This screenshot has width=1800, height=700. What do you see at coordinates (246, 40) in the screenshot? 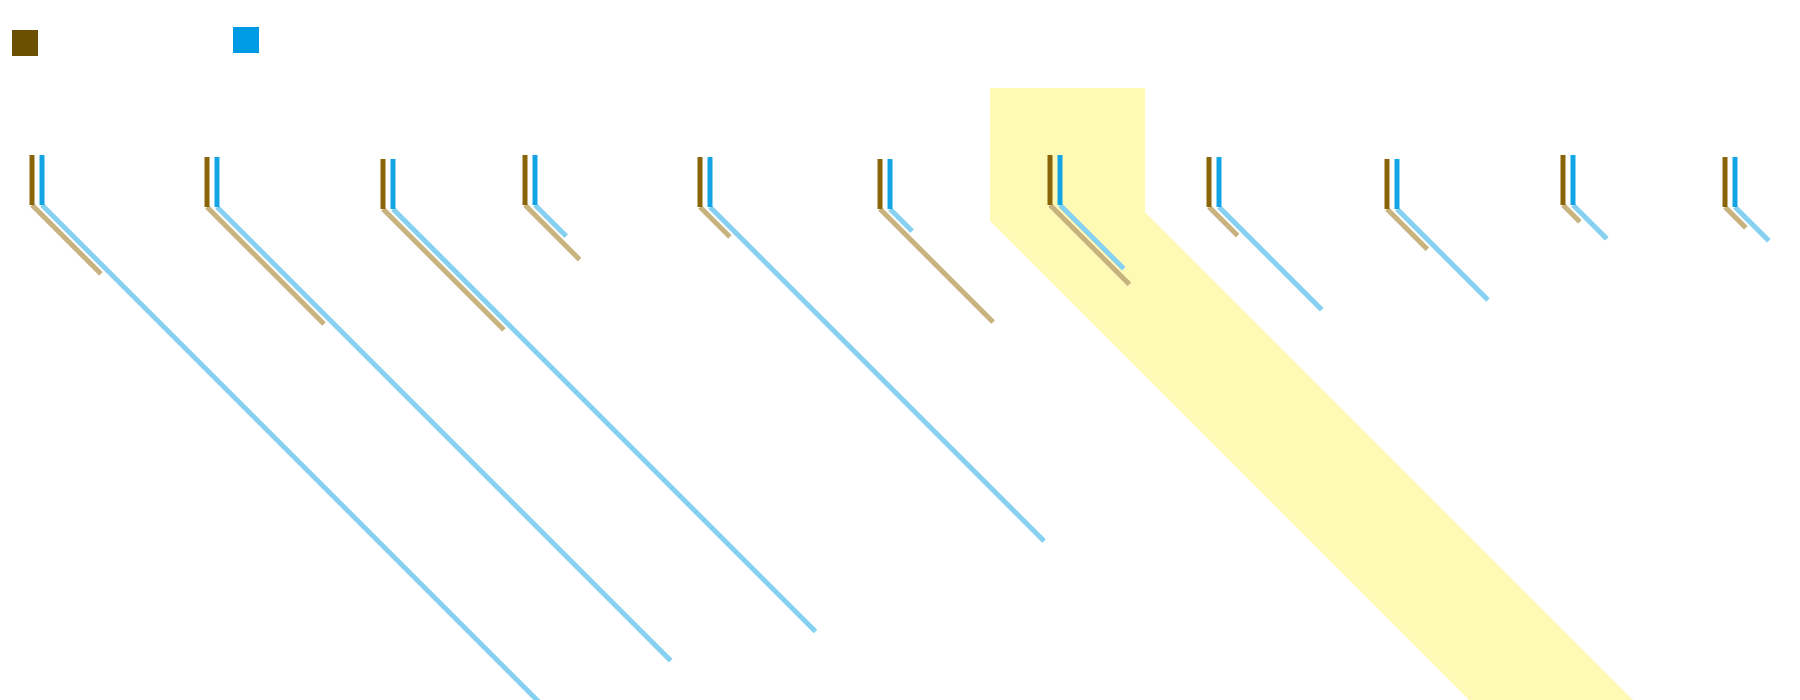
I see `legend-swatch-series-b` at bounding box center [246, 40].